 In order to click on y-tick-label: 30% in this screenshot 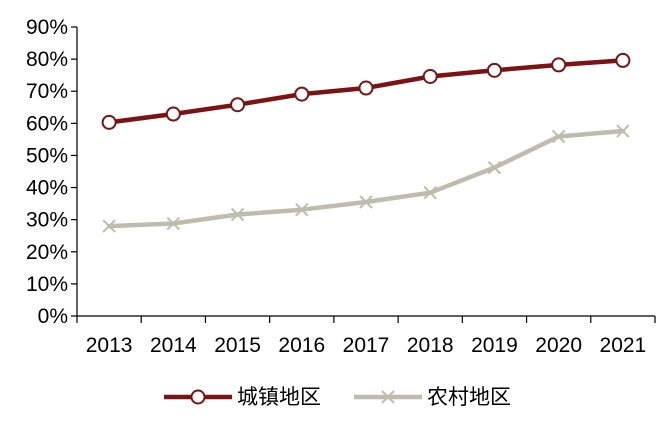, I will do `click(47, 220)`.